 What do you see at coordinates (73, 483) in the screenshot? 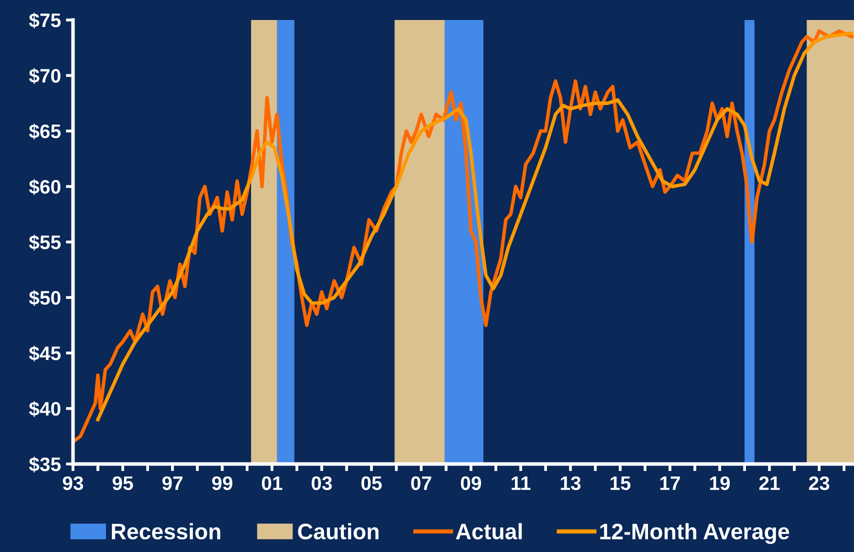
I see `x-tick-label: 93` at bounding box center [73, 483].